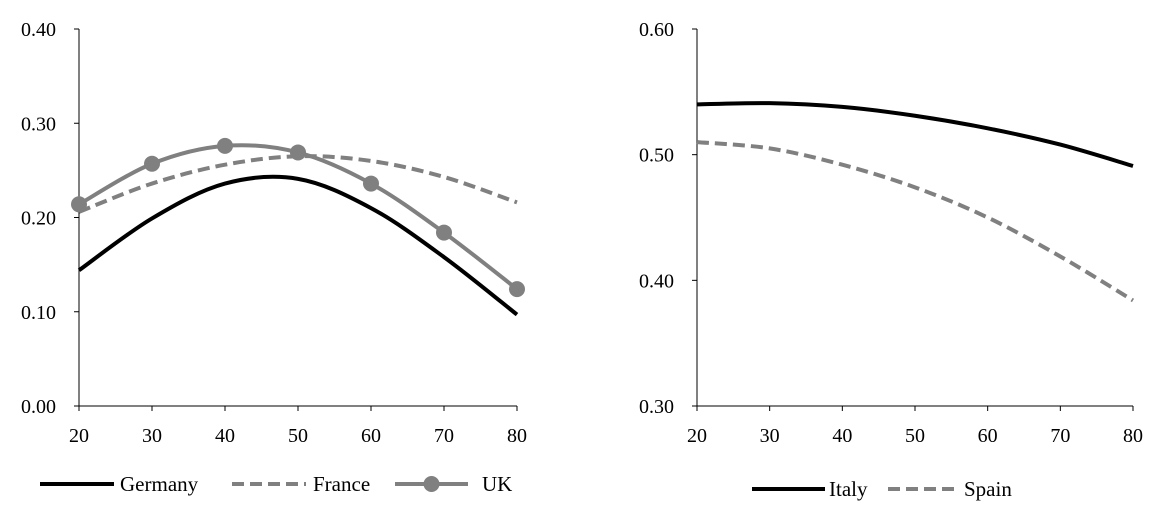  I want to click on legend-label-uk: UK, so click(497, 484).